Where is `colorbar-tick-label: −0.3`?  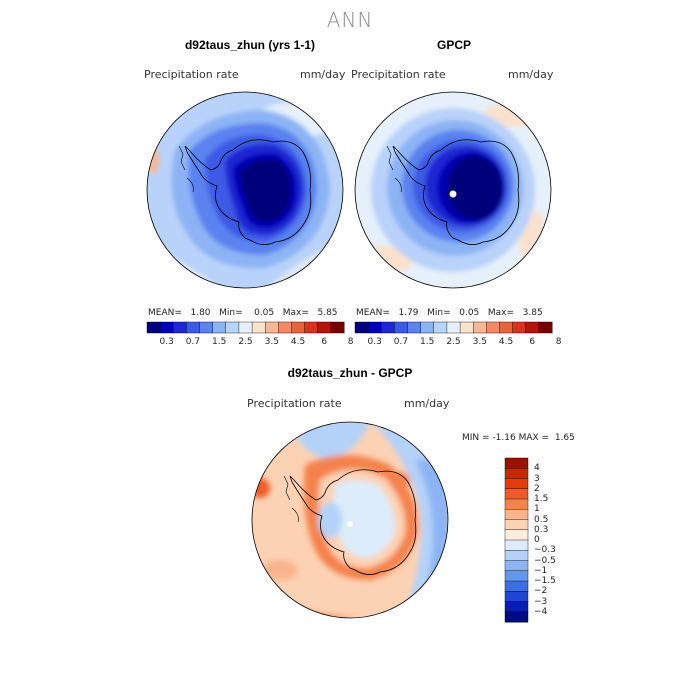 colorbar-tick-label: −0.3 is located at coordinates (545, 550).